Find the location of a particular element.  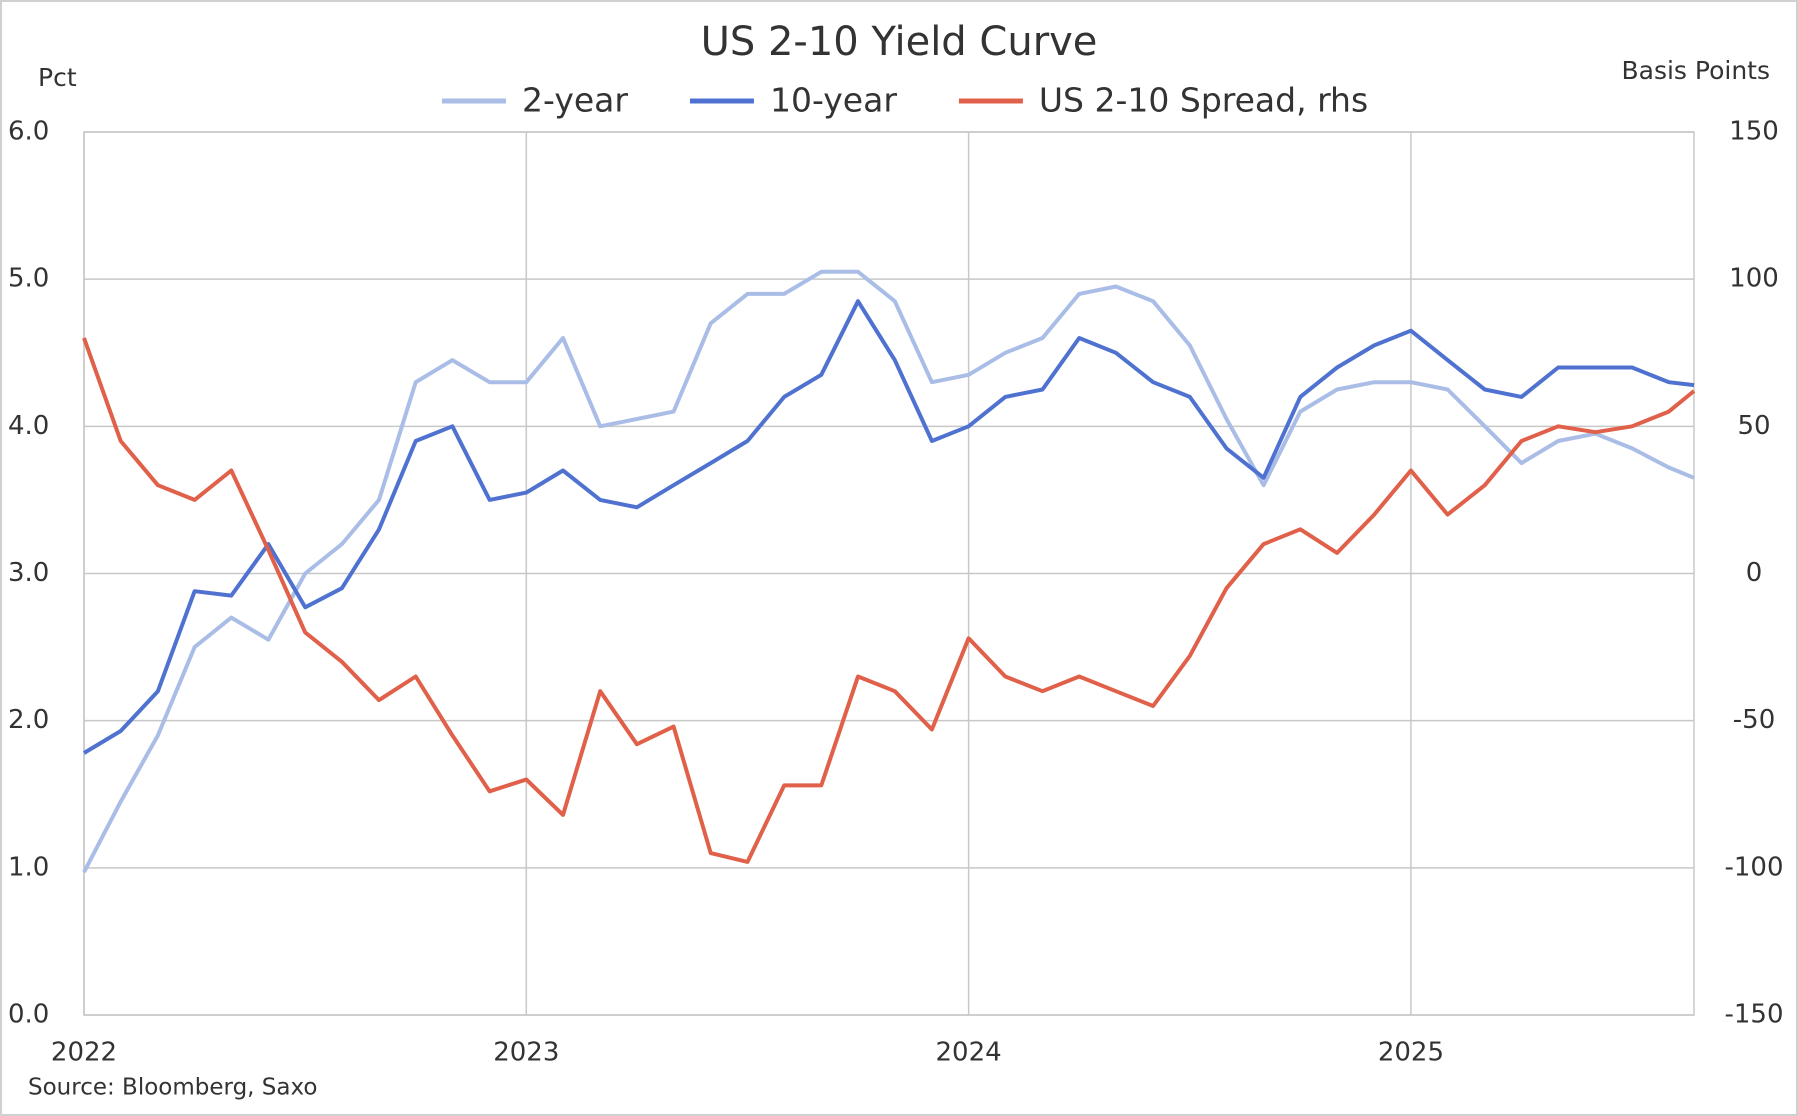

y2-axis-label: Basis Points is located at coordinates (1695, 70).